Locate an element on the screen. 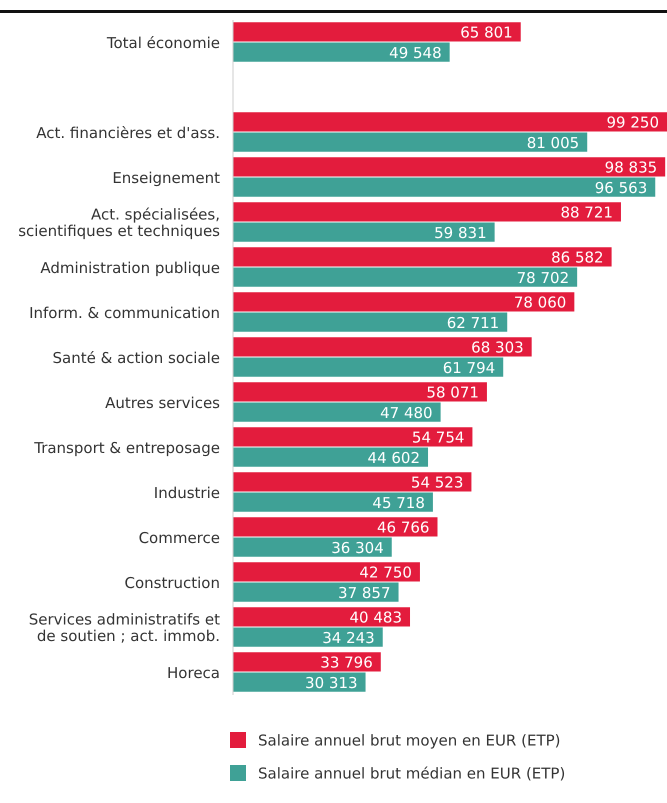 Image resolution: width=667 pixels, height=803 pixels. y-tick-label: Construction is located at coordinates (172, 583).